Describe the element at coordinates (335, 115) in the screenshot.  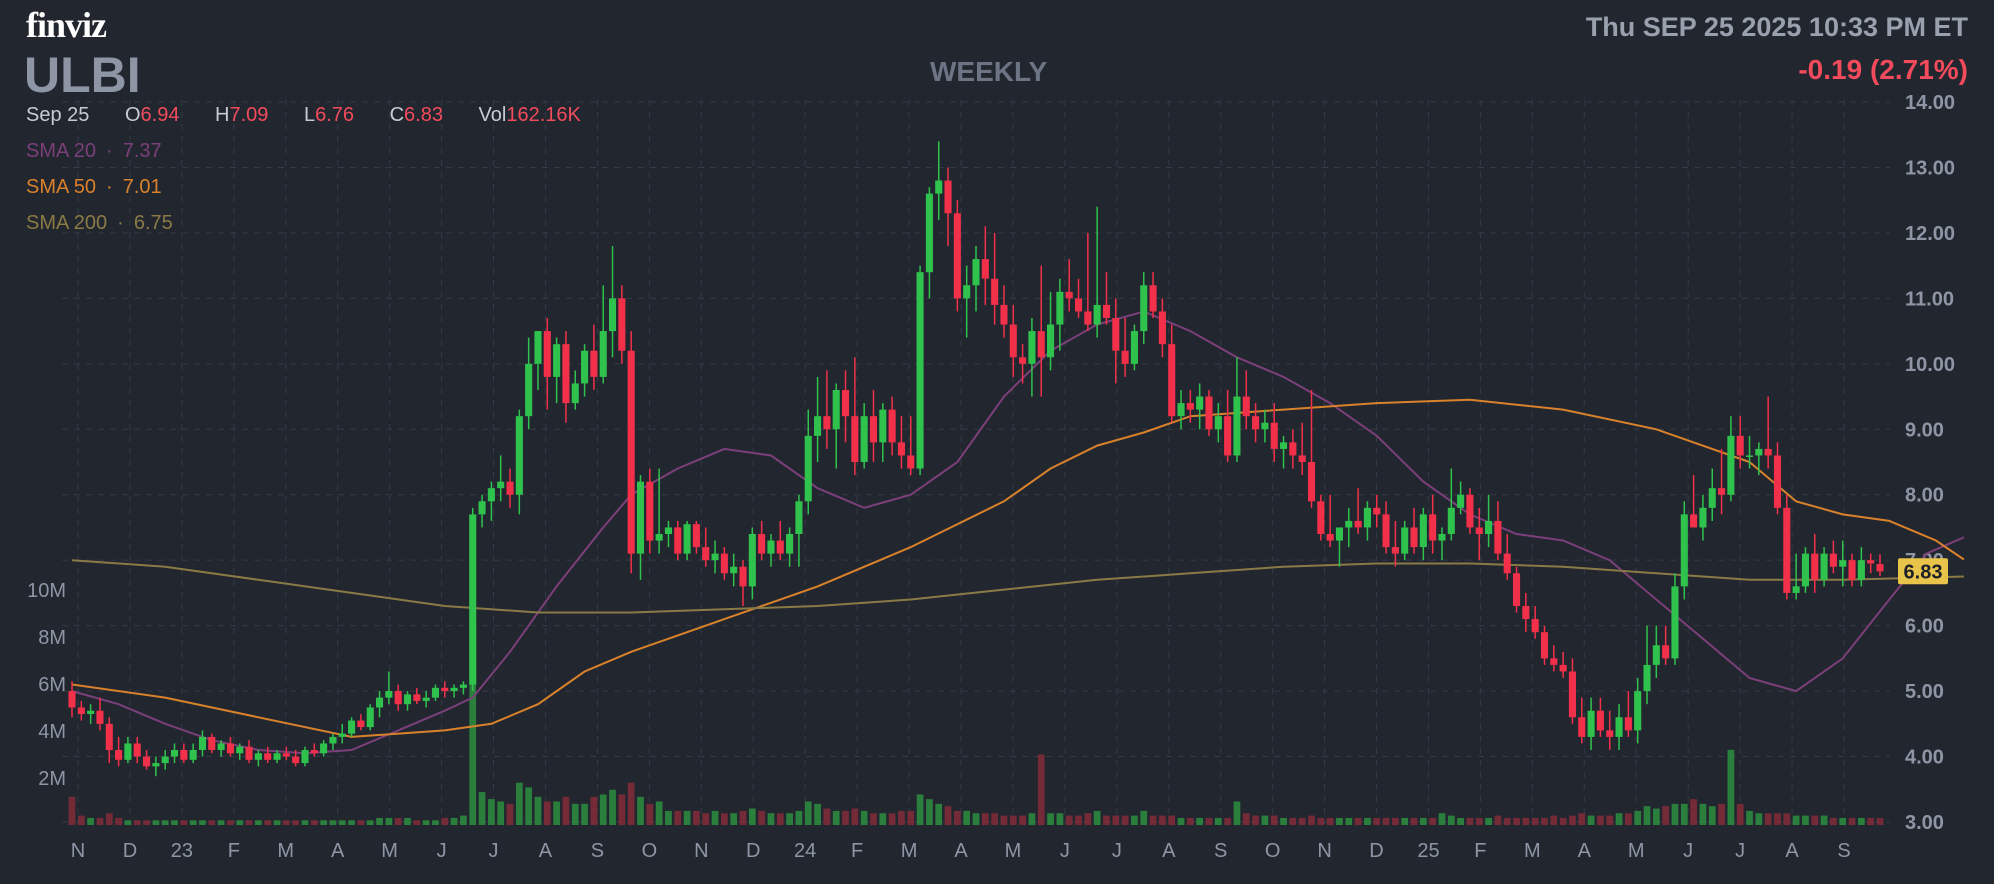
I see `low-value: 6.76` at that location.